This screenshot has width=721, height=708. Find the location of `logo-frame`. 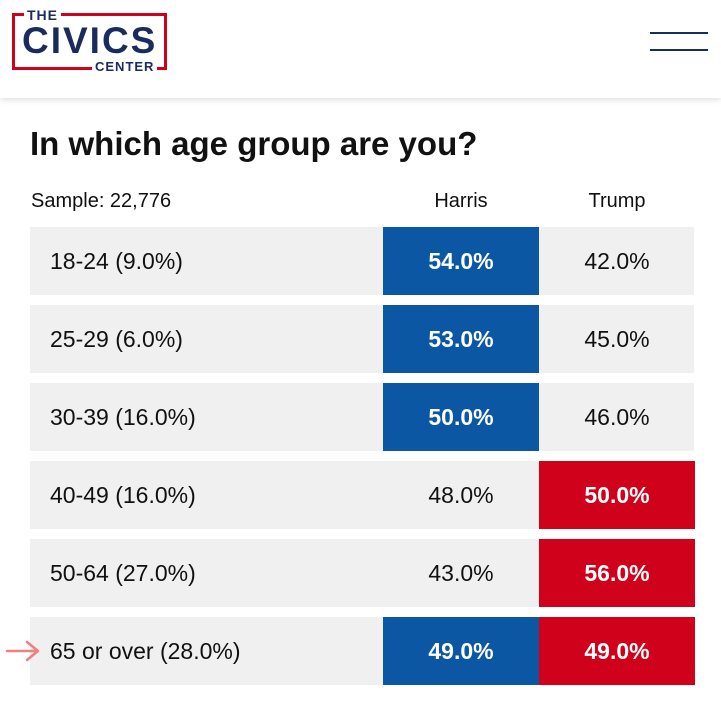

logo-frame is located at coordinates (89, 41).